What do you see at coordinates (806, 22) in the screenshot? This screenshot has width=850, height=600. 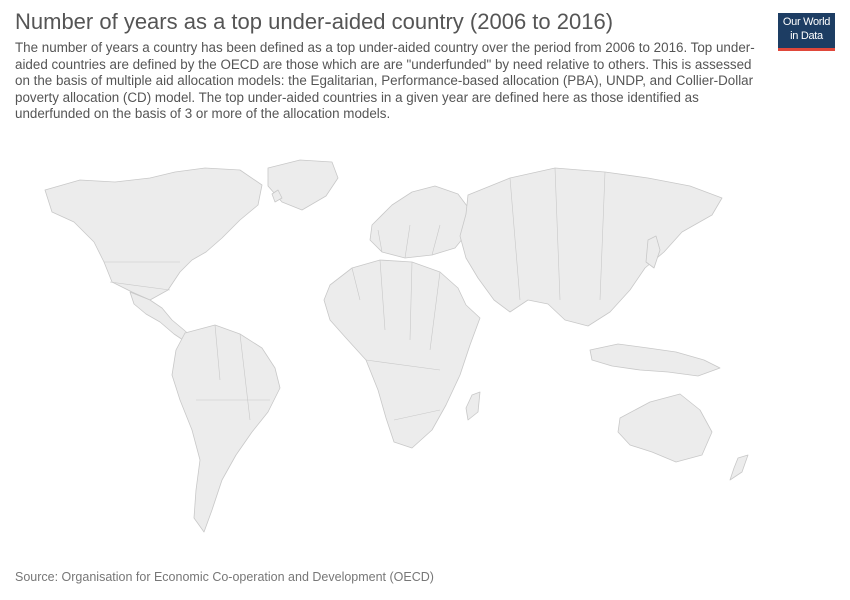 I see `logo-line-1: Our World` at bounding box center [806, 22].